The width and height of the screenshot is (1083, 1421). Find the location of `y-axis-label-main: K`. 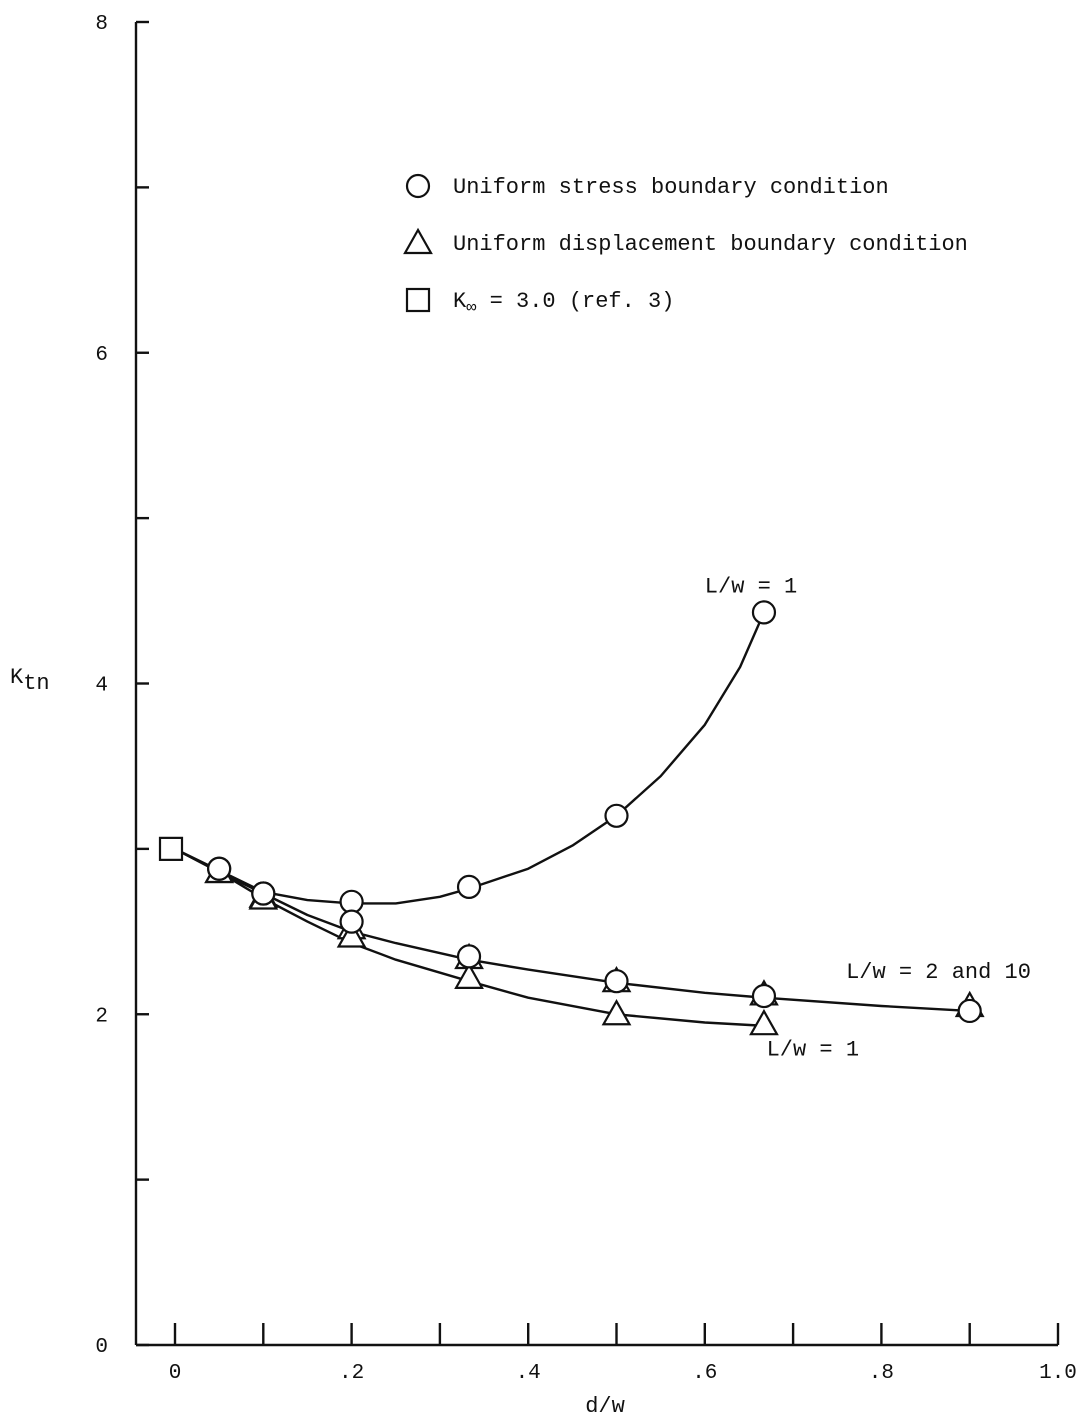

y-axis-label-main: K is located at coordinates (17, 677).